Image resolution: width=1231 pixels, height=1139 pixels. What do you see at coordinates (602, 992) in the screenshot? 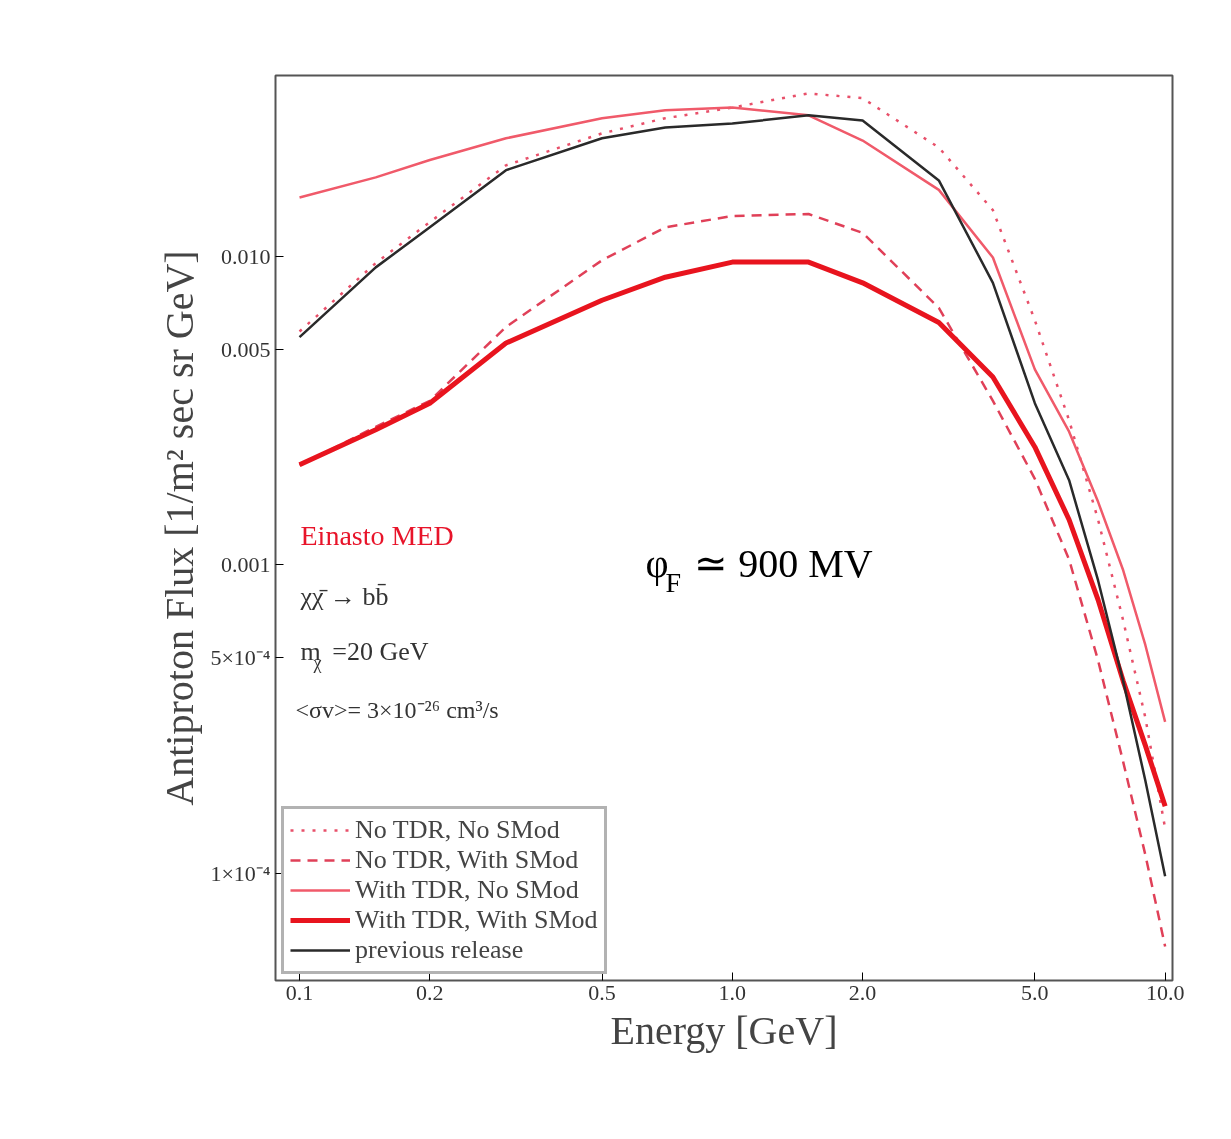
I see `x-tick-label: 0.5` at bounding box center [602, 992].